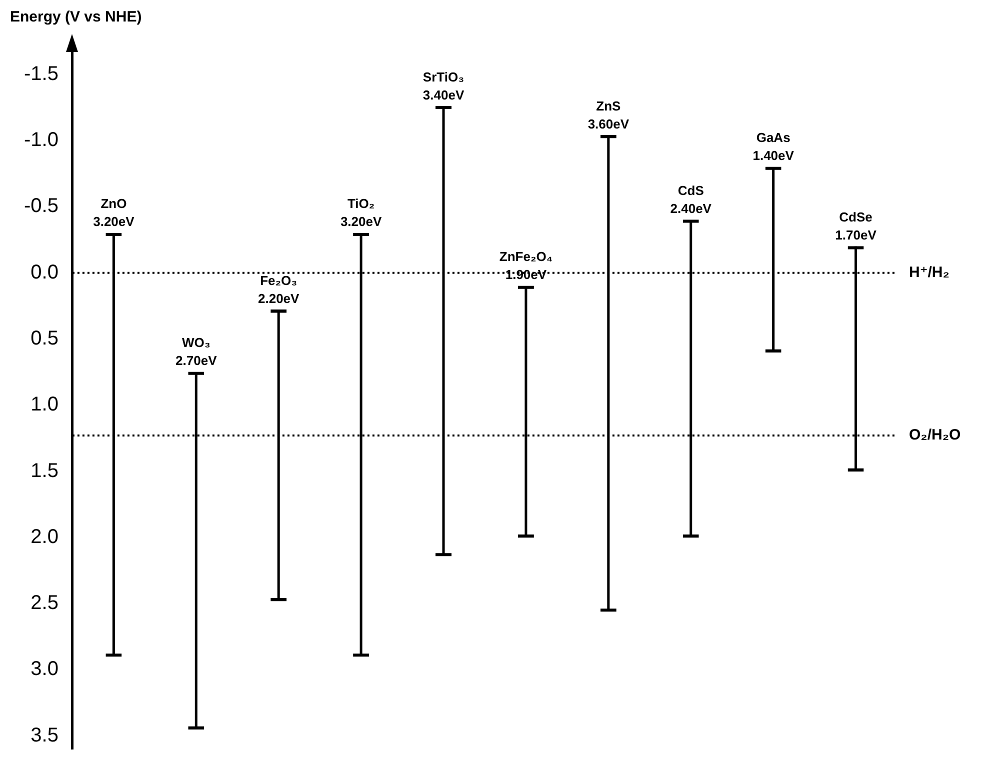  What do you see at coordinates (443, 76) in the screenshot?
I see `x-tick-label: SrTiO₃` at bounding box center [443, 76].